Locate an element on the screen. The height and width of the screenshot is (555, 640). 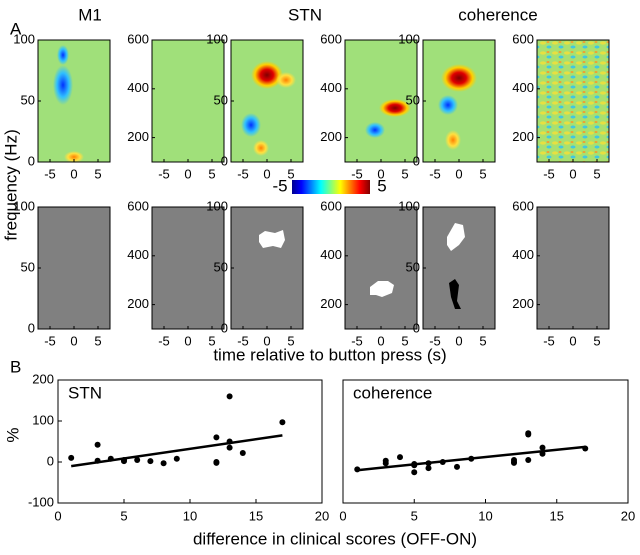
x-tick-label: 20 is located at coordinates (628, 515).